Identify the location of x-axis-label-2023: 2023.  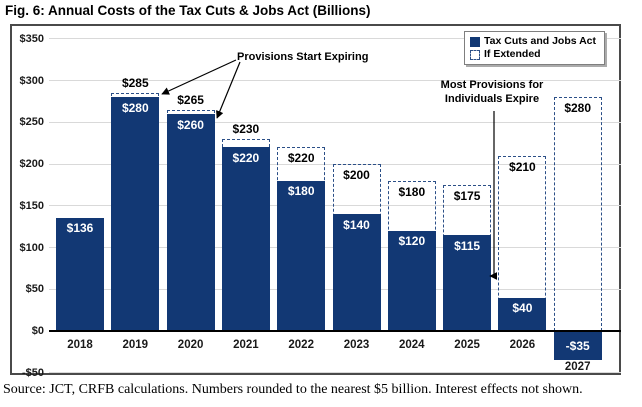
(356, 345).